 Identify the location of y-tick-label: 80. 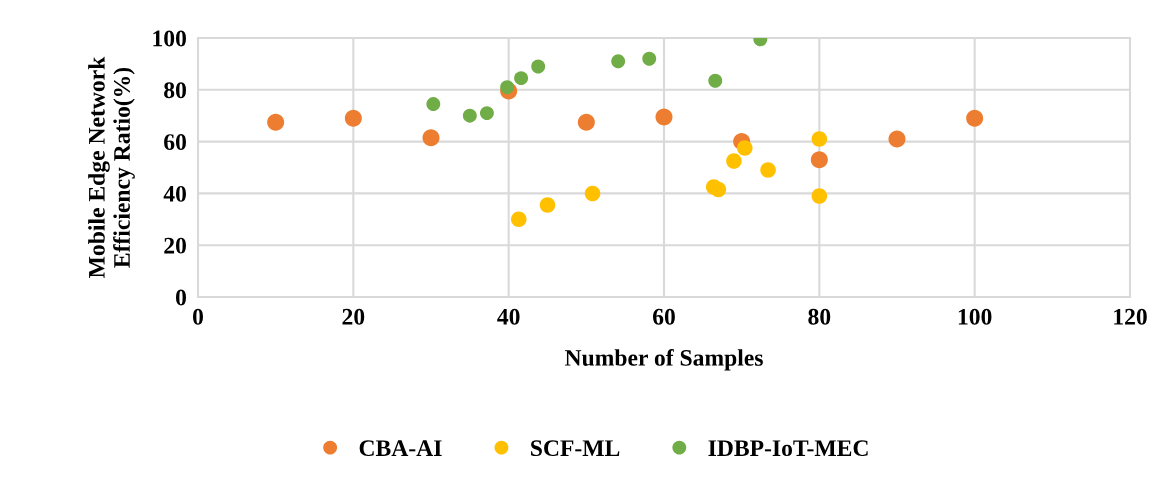
(175, 90).